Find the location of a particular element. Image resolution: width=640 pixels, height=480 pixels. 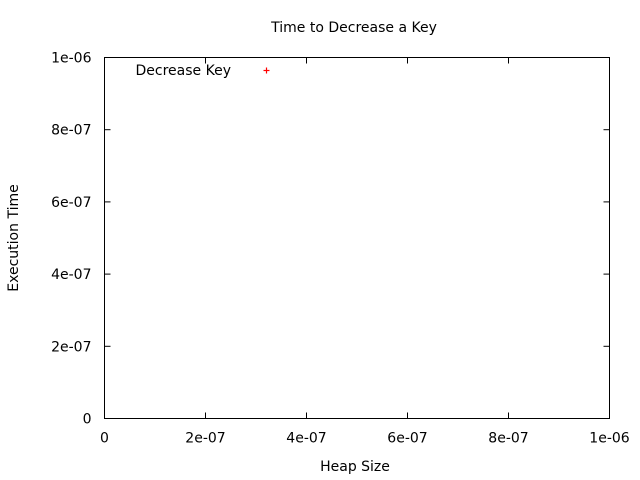

x-axis-label: Heap Size is located at coordinates (355, 467).